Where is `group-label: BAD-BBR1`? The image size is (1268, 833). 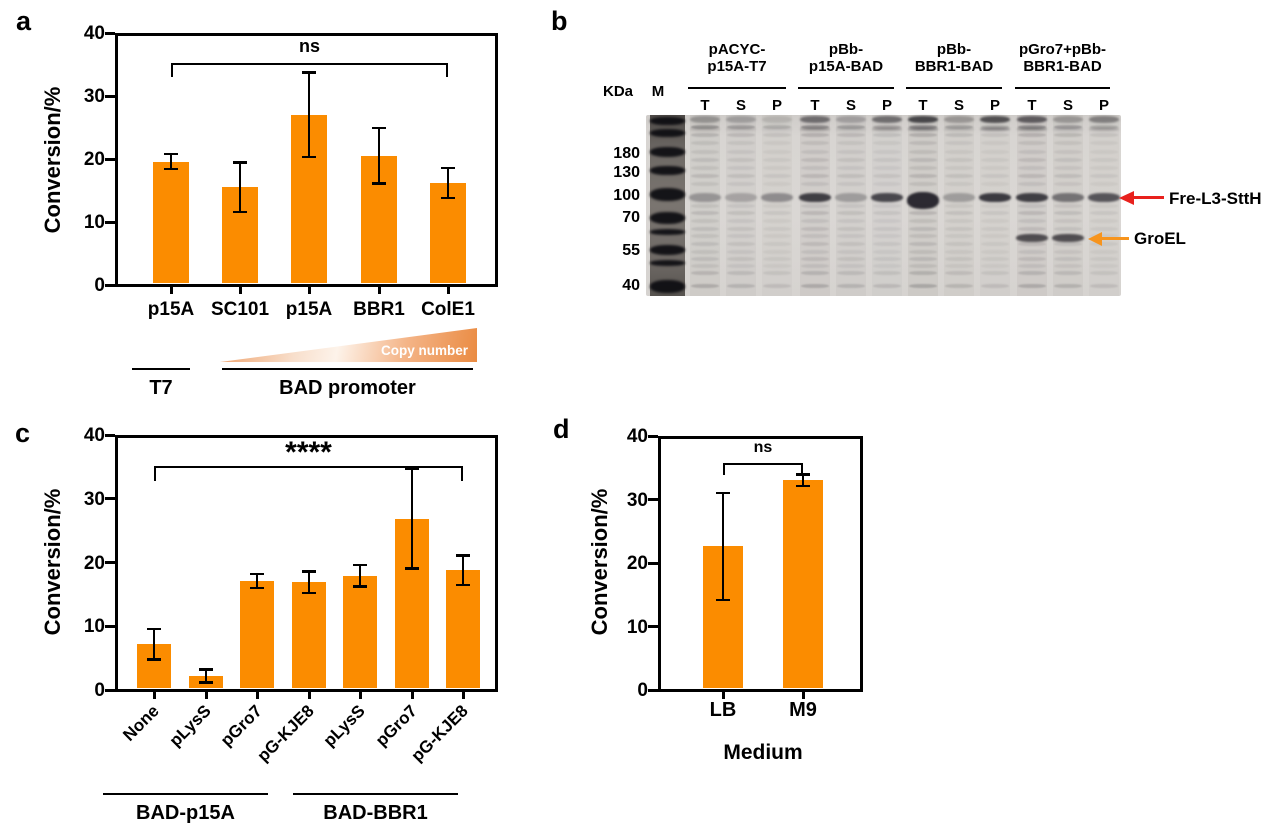
group-label: BAD-BBR1 is located at coordinates (375, 813).